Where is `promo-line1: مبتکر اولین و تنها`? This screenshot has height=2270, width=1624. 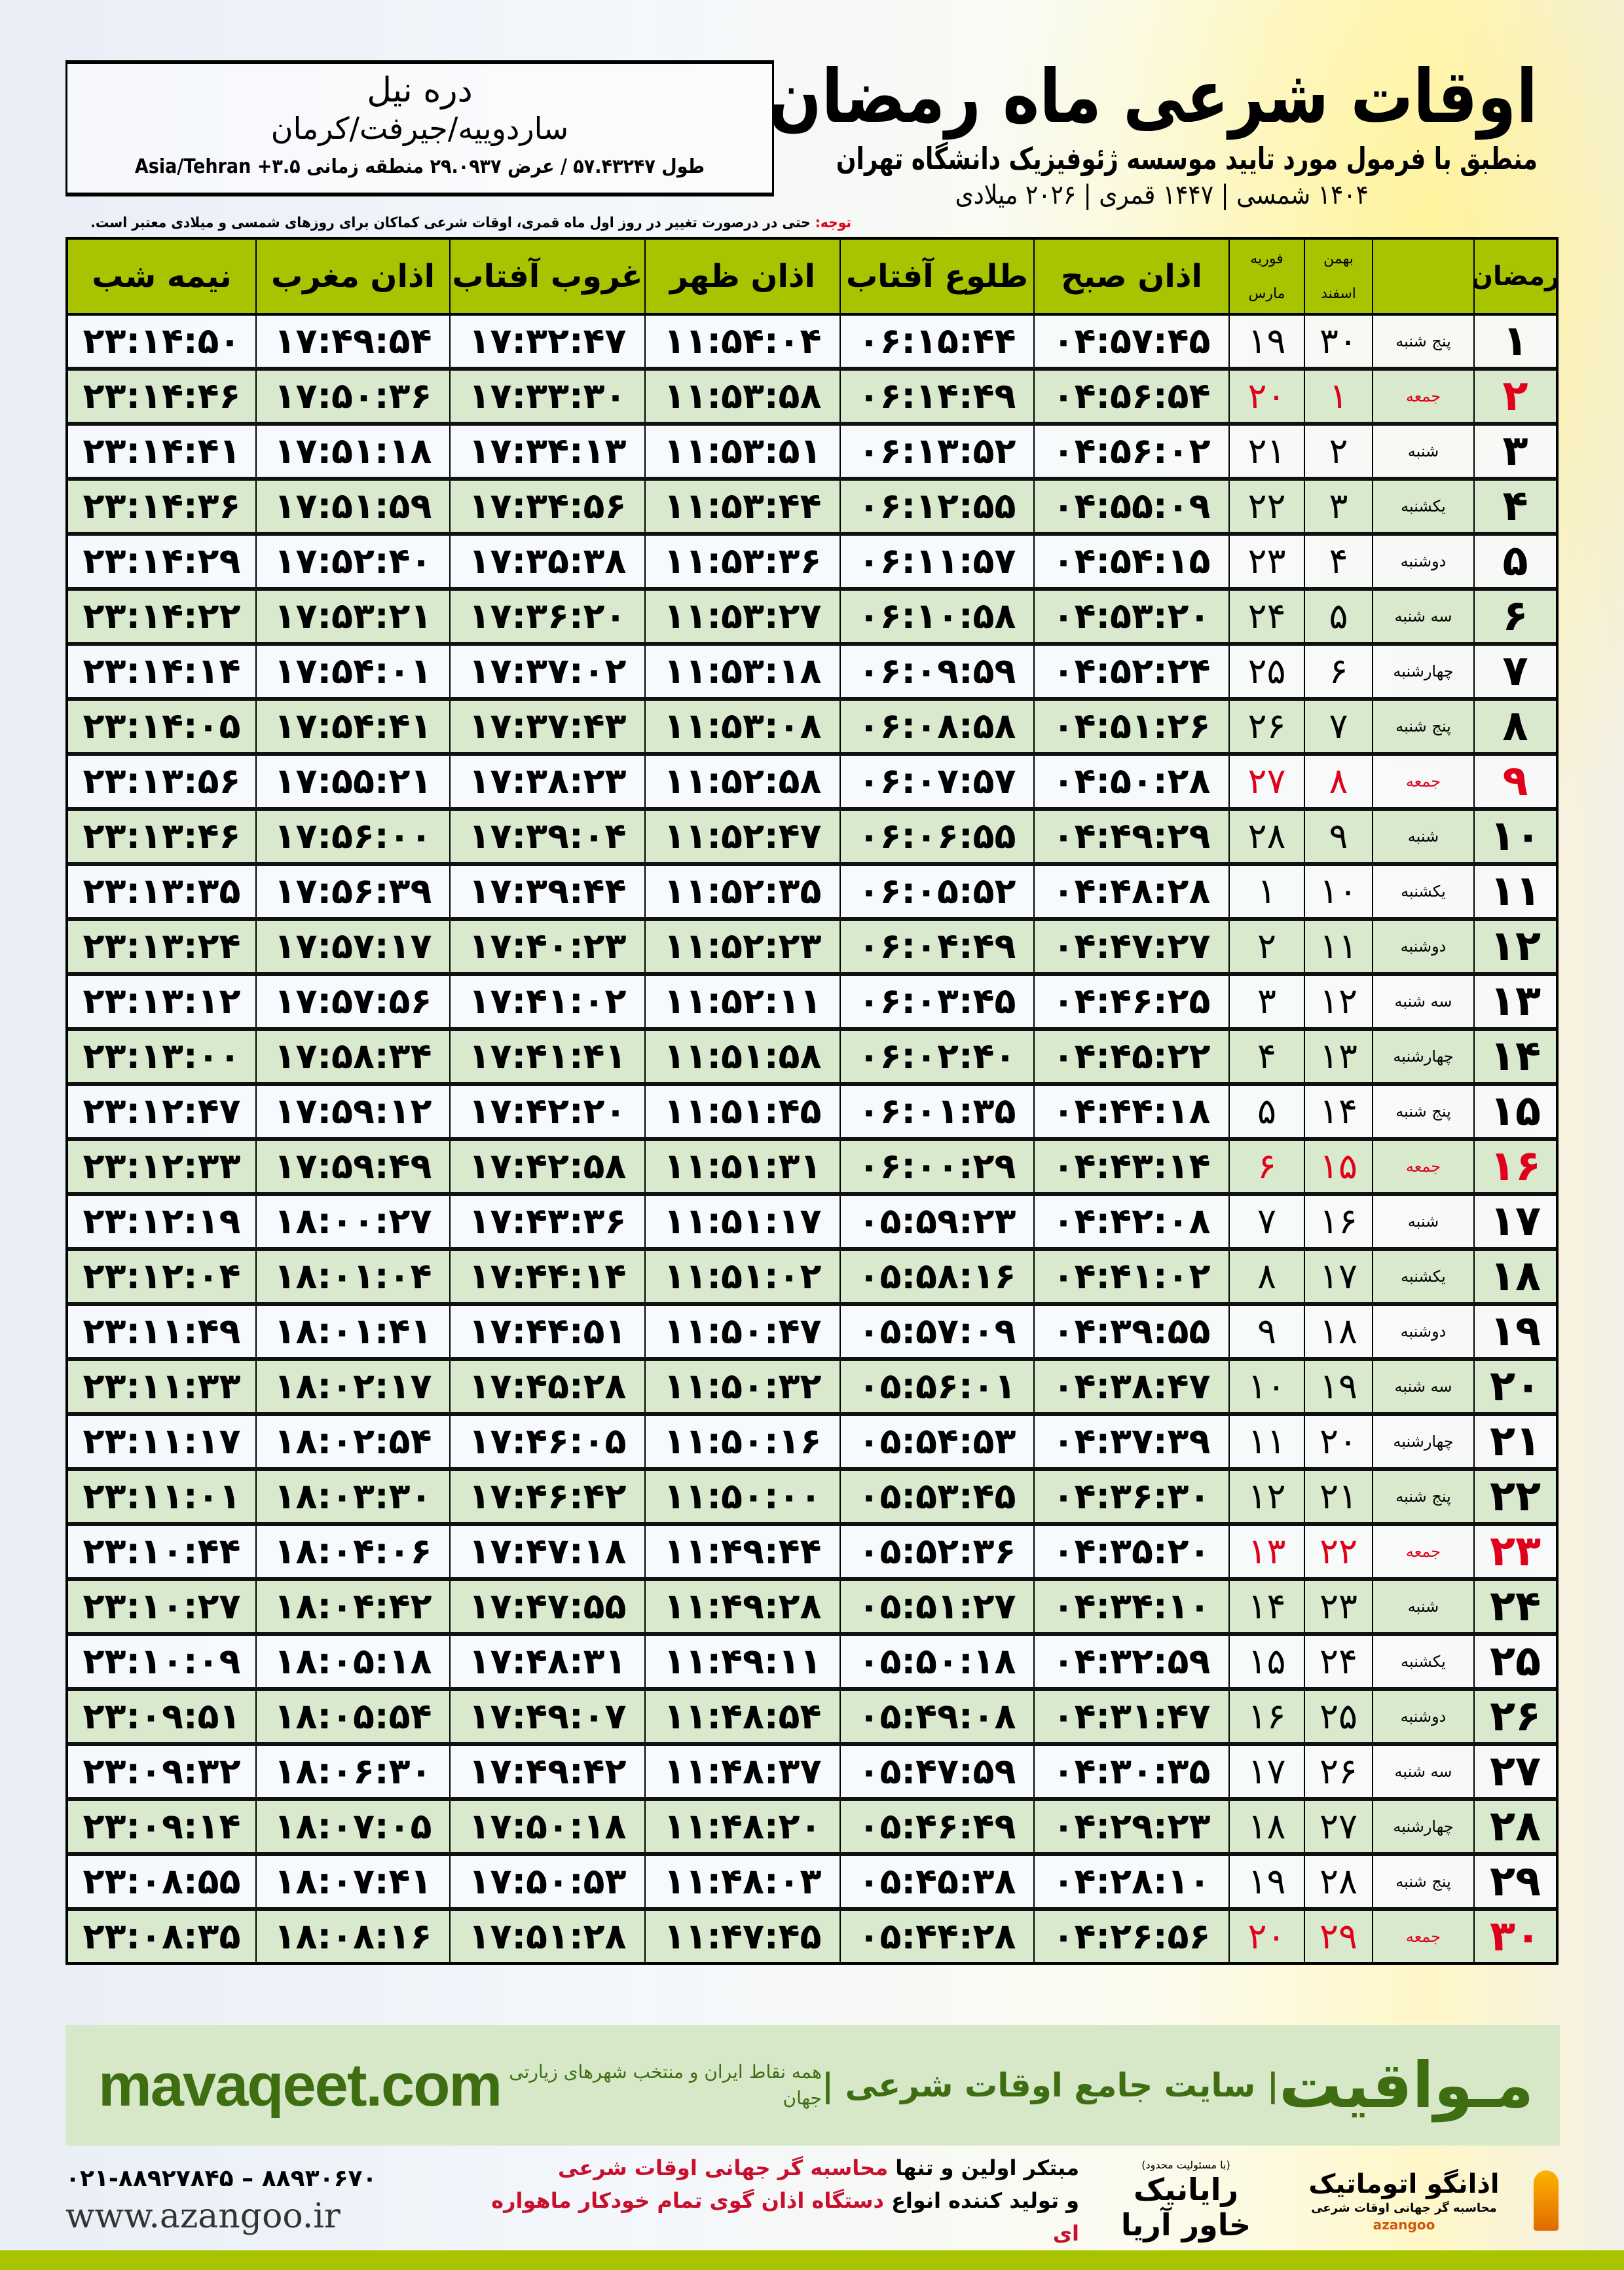
promo-line1: مبتکر اولین و تنها is located at coordinates (983, 2167).